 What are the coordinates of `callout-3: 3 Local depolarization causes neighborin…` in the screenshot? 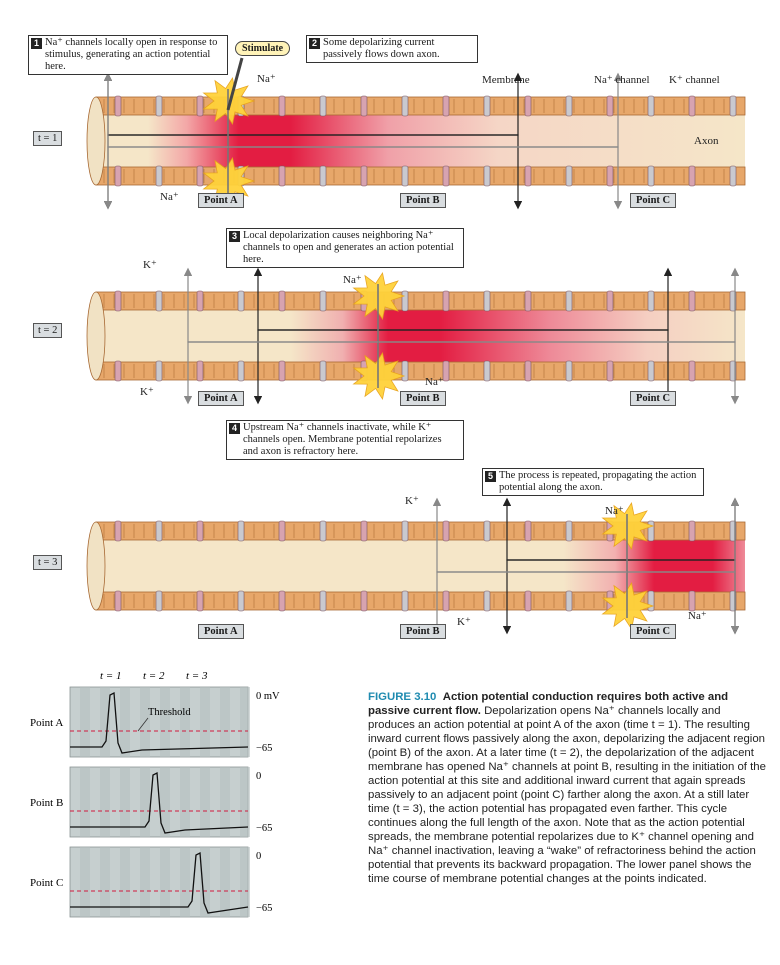 It's located at (345, 248).